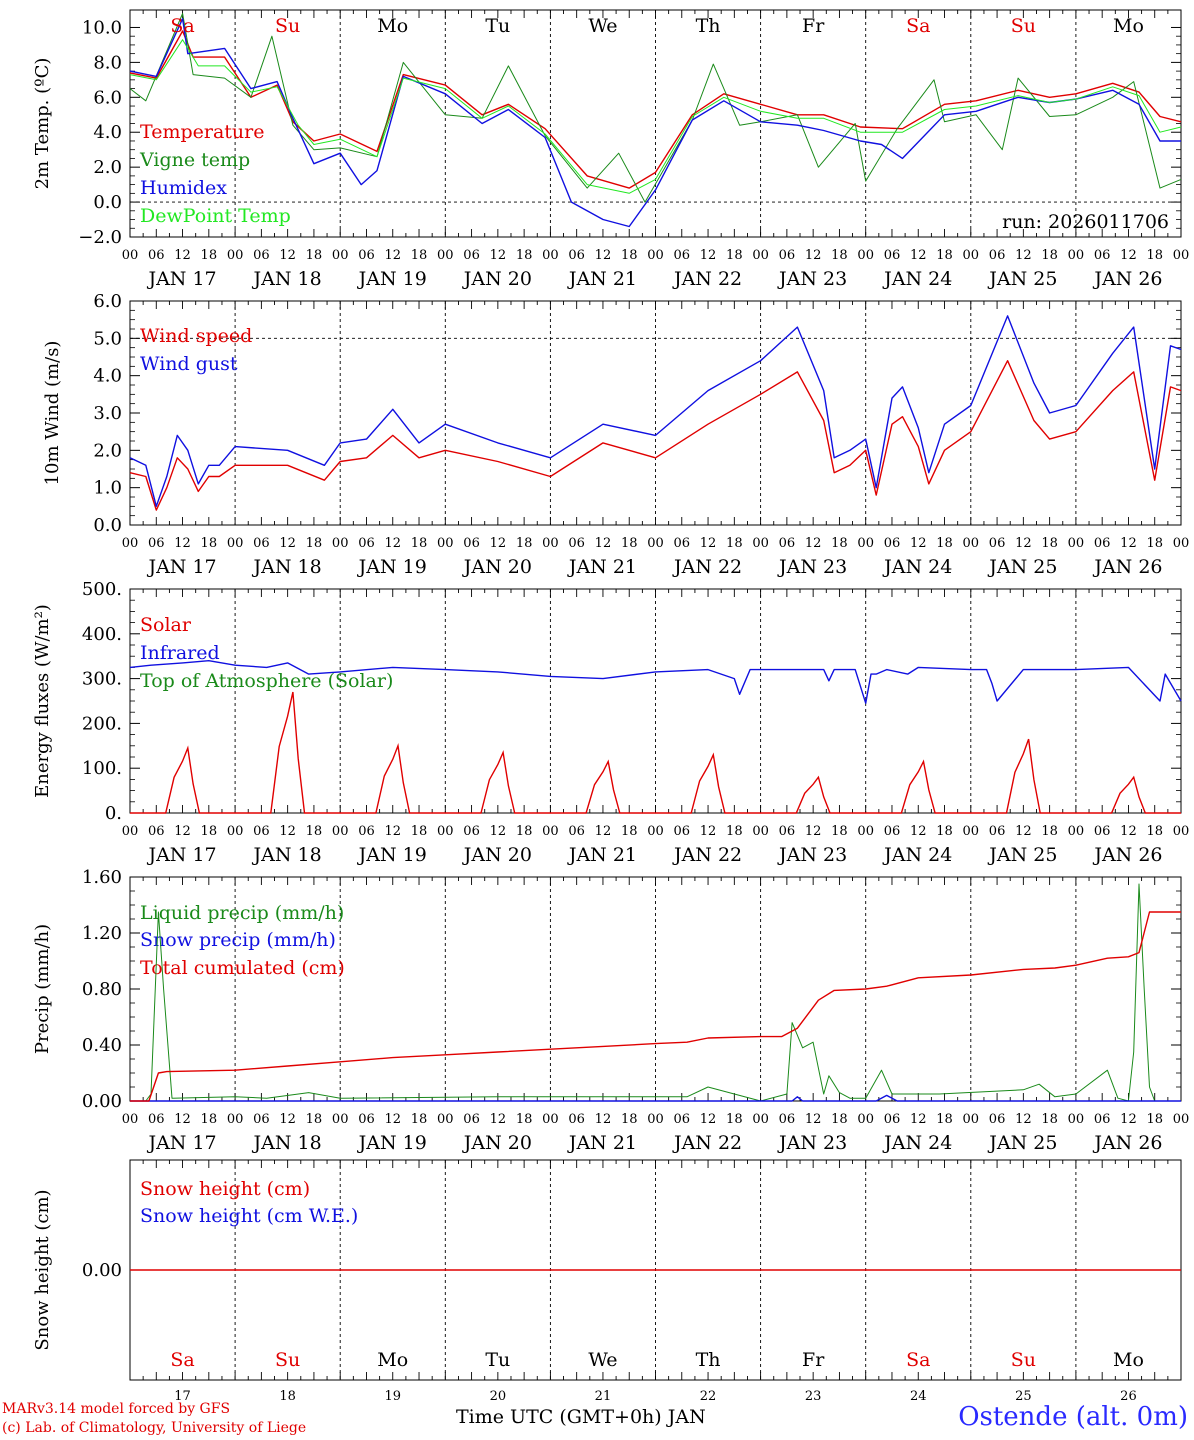  I want to click on temp-y-tick-label: −2.0, so click(100, 237).